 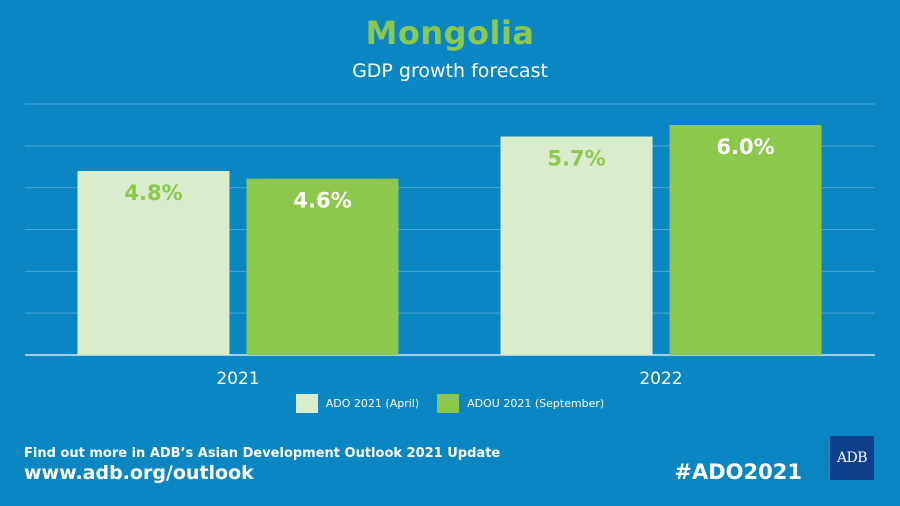 What do you see at coordinates (536, 403) in the screenshot?
I see `legend-label-adou-september: ADOU 2021 (September)` at bounding box center [536, 403].